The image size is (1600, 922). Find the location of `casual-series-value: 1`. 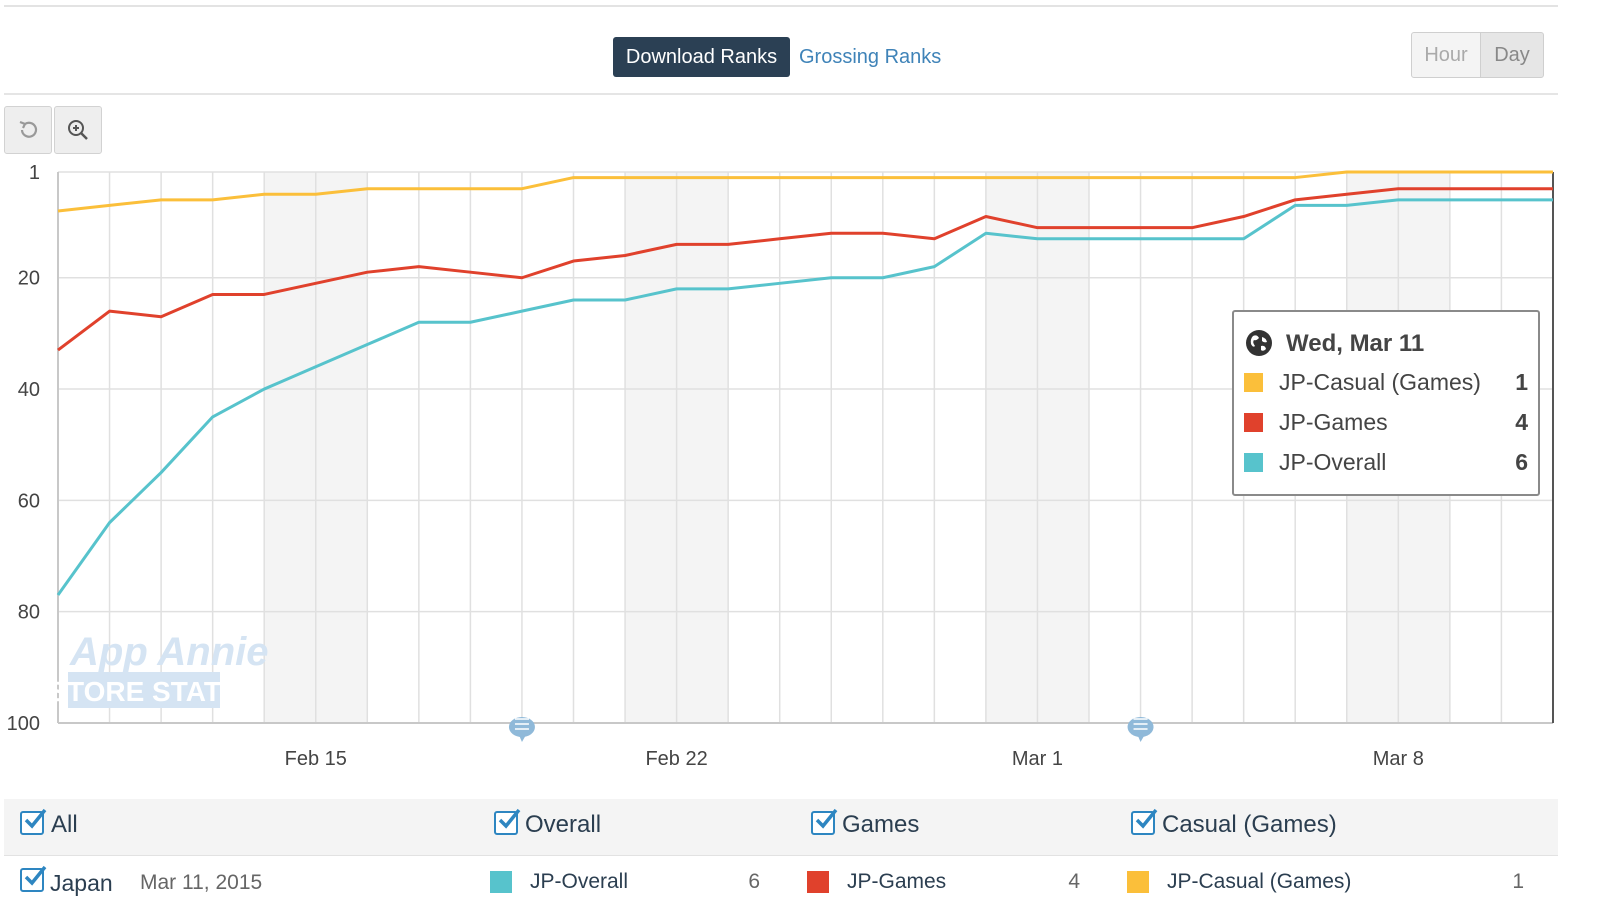

casual-series-value: 1 is located at coordinates (1518, 881).